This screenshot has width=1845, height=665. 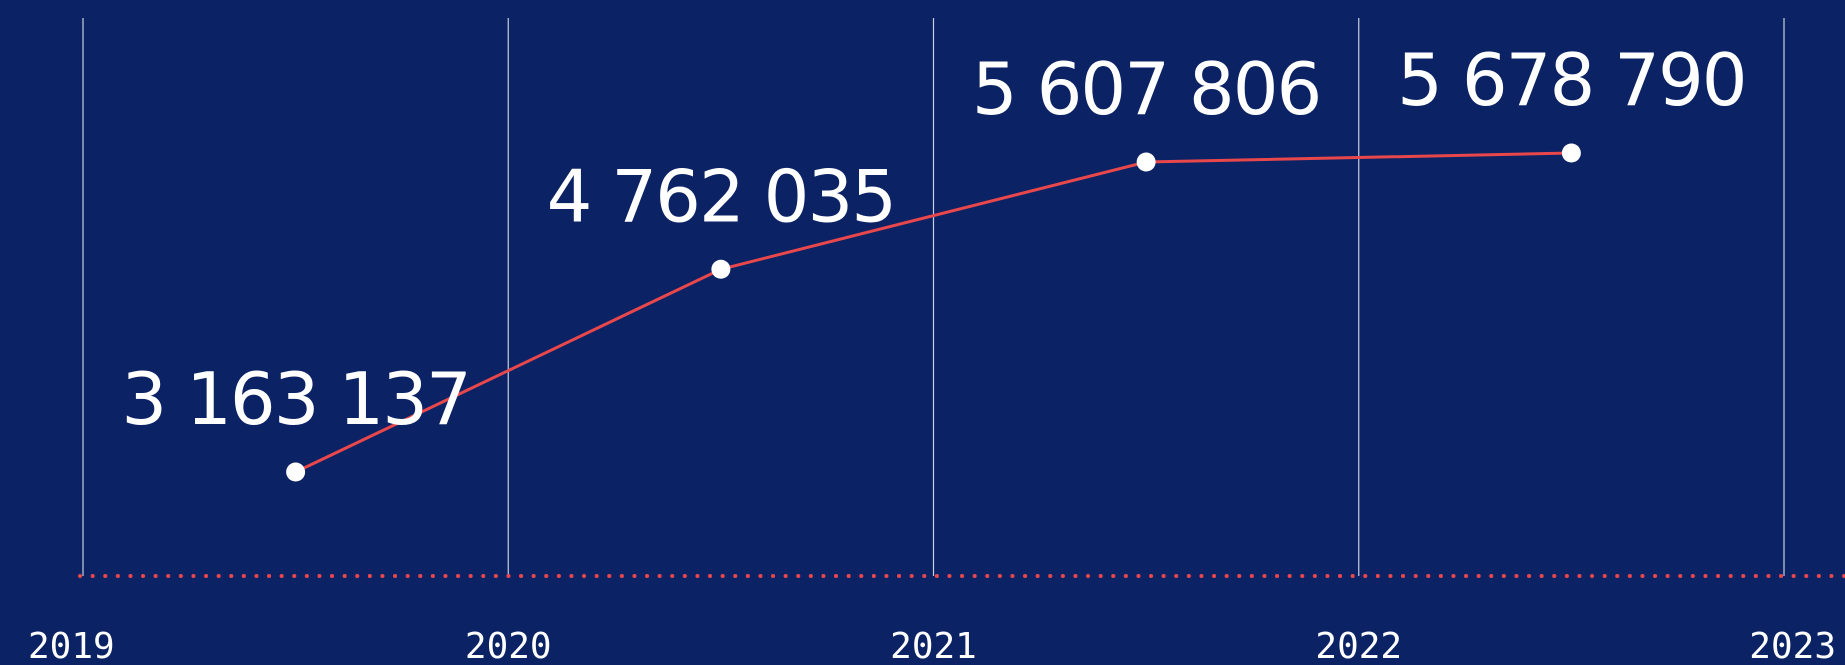 I want to click on x-tick-label-2023: 2023, so click(x=1792, y=645).